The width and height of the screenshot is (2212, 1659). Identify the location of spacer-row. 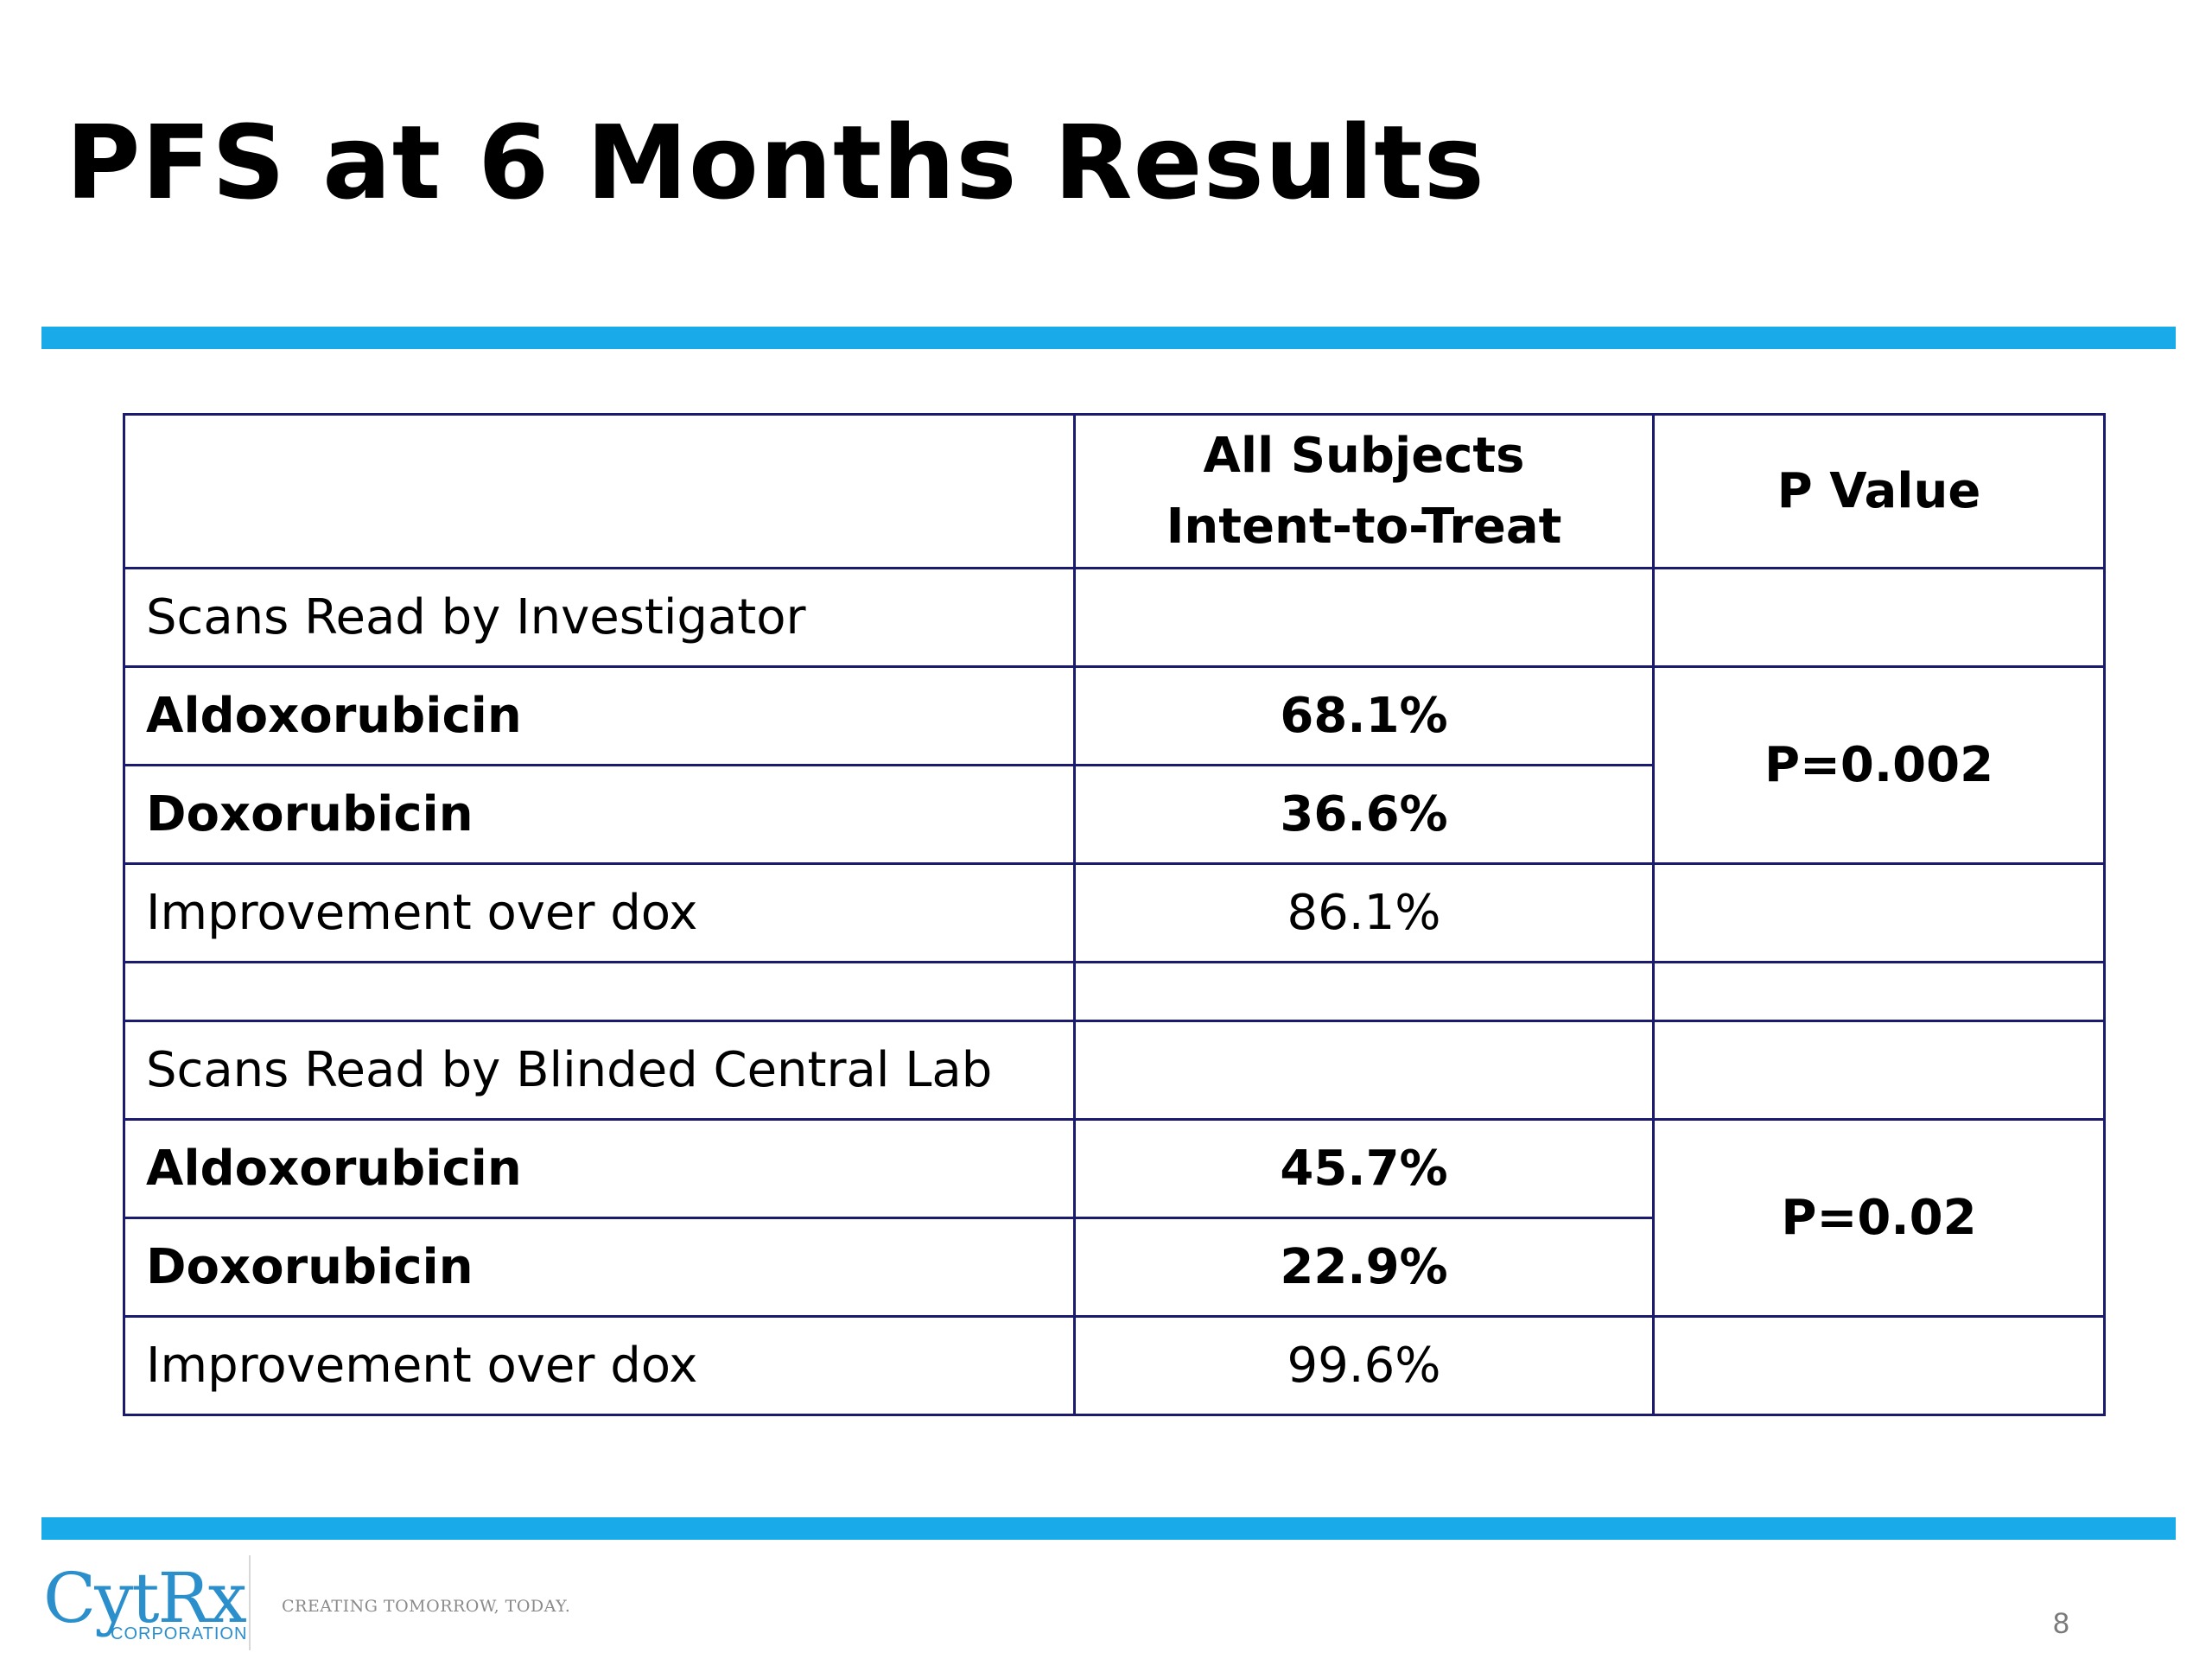
(1114, 991).